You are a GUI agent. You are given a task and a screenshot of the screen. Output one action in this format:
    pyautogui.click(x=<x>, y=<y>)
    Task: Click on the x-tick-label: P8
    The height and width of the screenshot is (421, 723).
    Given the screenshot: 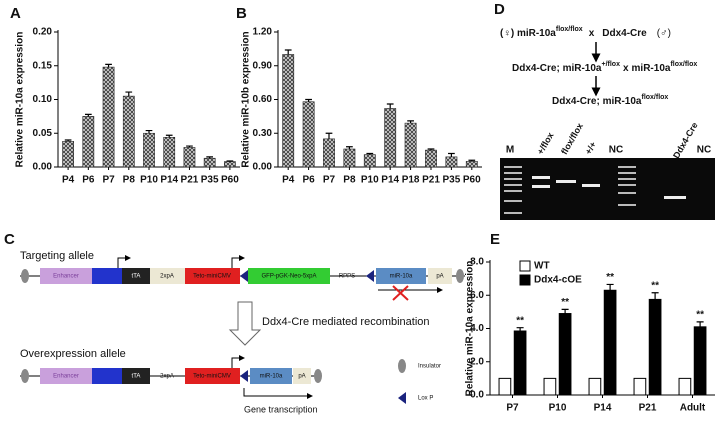 What is the action you would take?
    pyautogui.click(x=129, y=180)
    